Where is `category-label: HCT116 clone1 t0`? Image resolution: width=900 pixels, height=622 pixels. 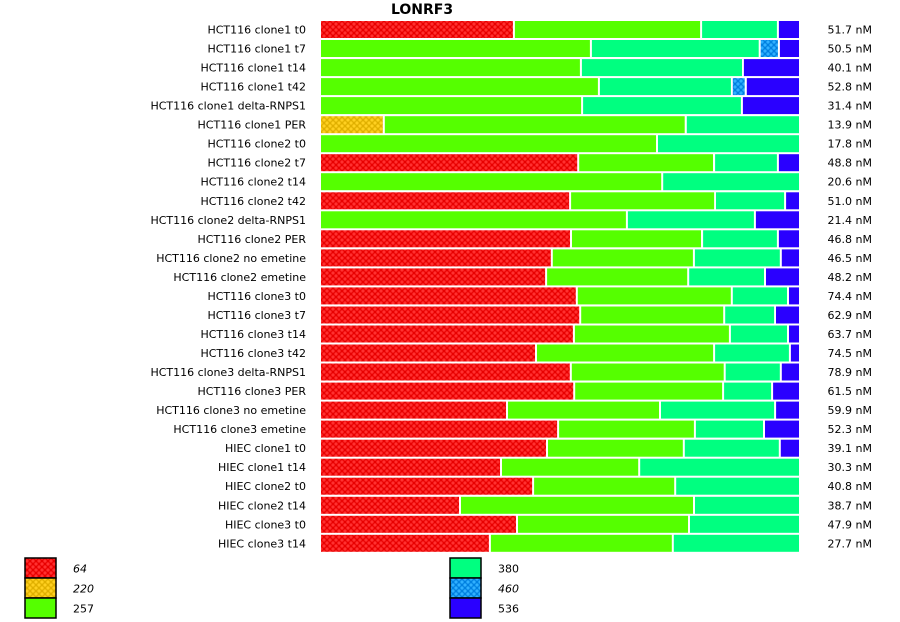 category-label: HCT116 clone1 t0 is located at coordinates (256, 30).